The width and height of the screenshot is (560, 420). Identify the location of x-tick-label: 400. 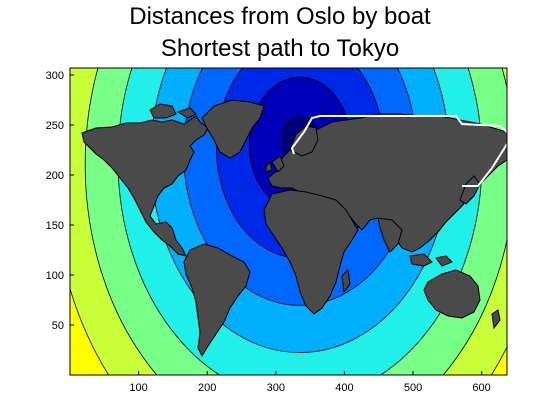
(344, 388).